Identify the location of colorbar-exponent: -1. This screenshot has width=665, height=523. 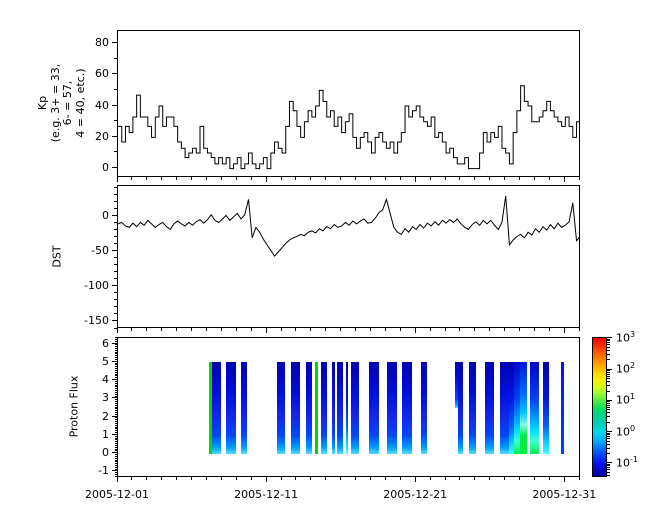
(634, 459).